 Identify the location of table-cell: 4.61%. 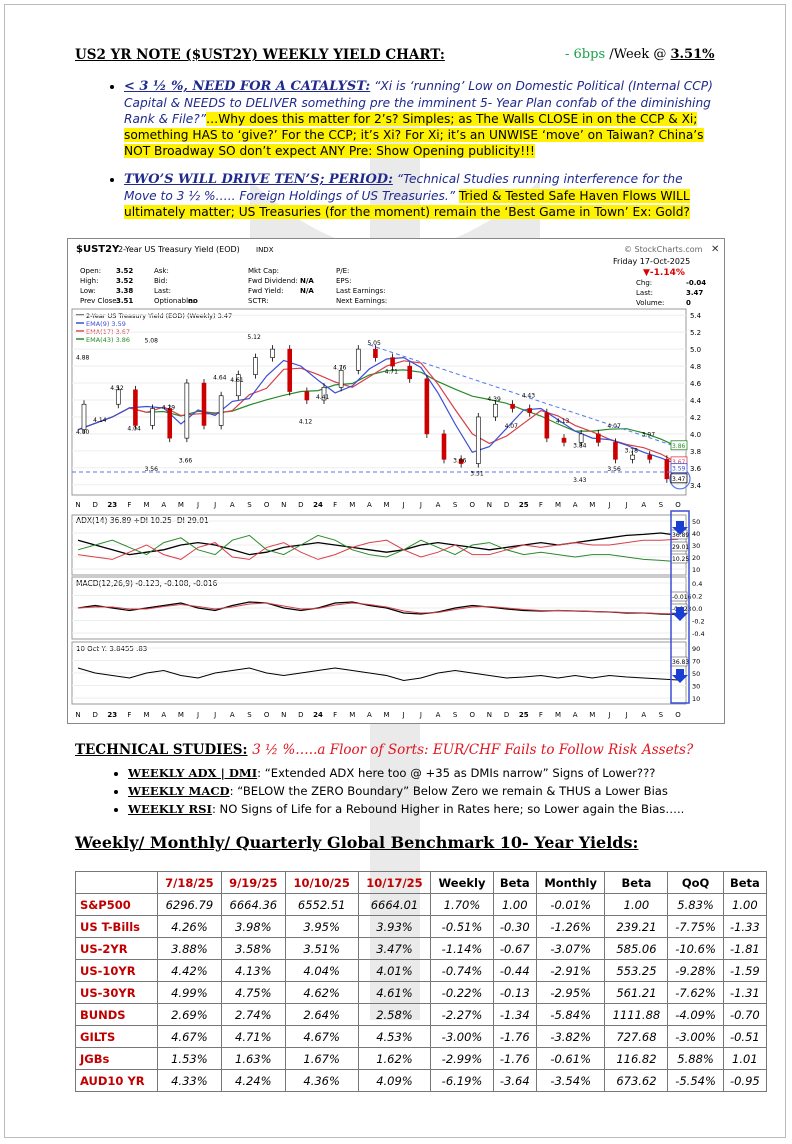
(394, 992).